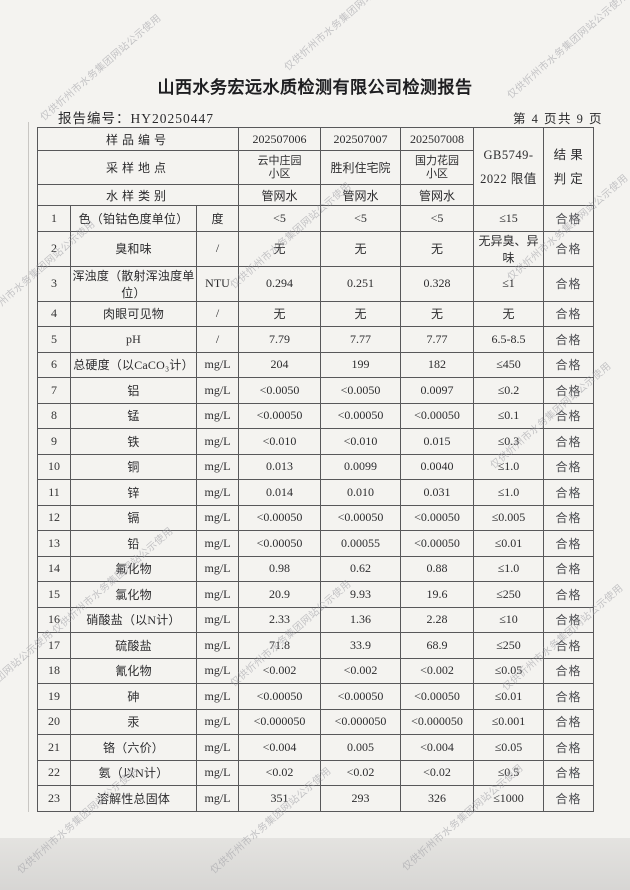 This screenshot has width=630, height=890. I want to click on limit-value: ≤0.001, so click(508, 721).